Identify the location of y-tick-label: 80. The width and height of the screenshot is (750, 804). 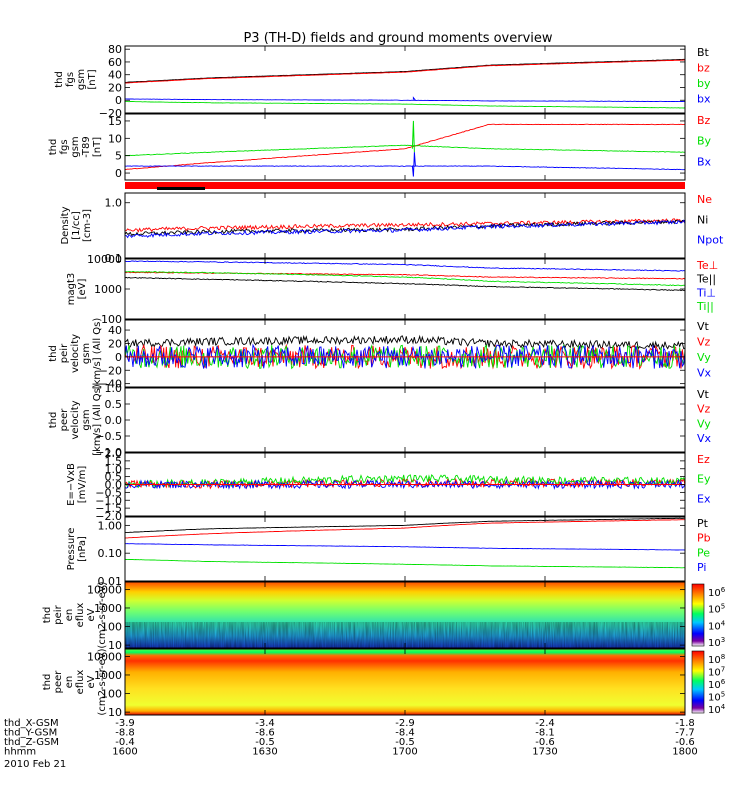
(115, 49).